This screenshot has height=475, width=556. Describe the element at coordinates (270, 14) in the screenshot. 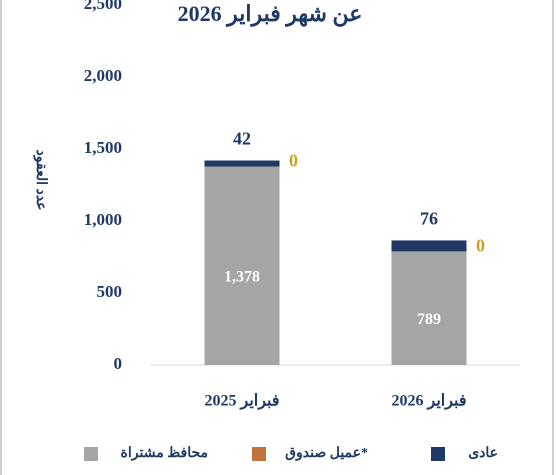

I see `chart-title: عن شهر فبراير 2026` at that location.